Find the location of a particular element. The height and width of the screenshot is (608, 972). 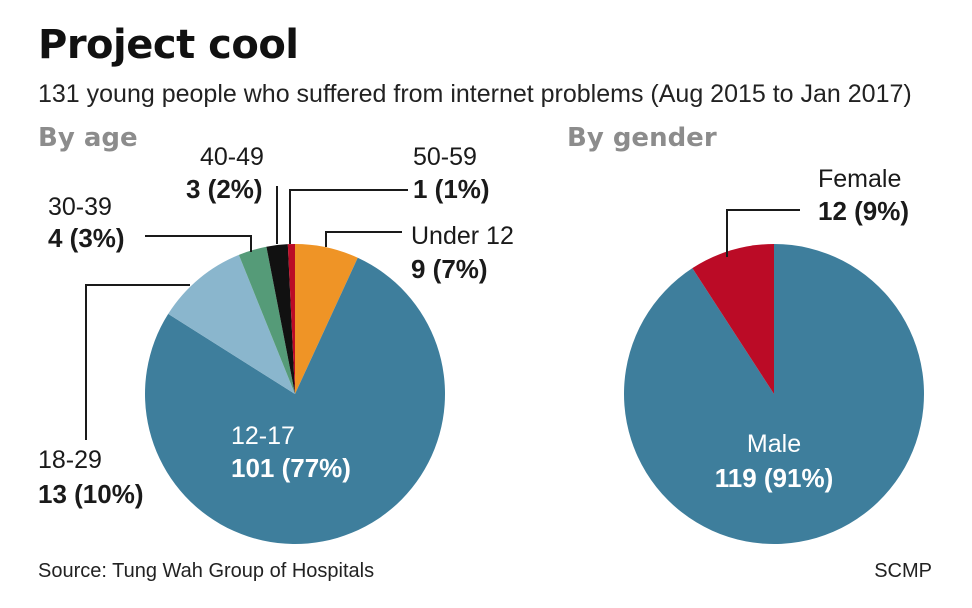

label-female: Female is located at coordinates (859, 179).